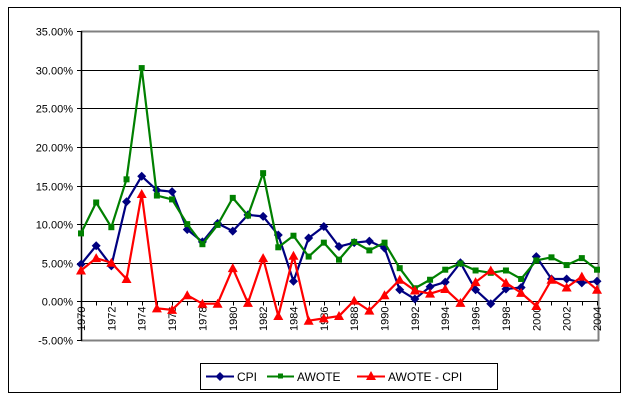 The width and height of the screenshot is (631, 401). Describe the element at coordinates (55, 188) in the screenshot. I see `y-tick-label: 15.00%` at that location.